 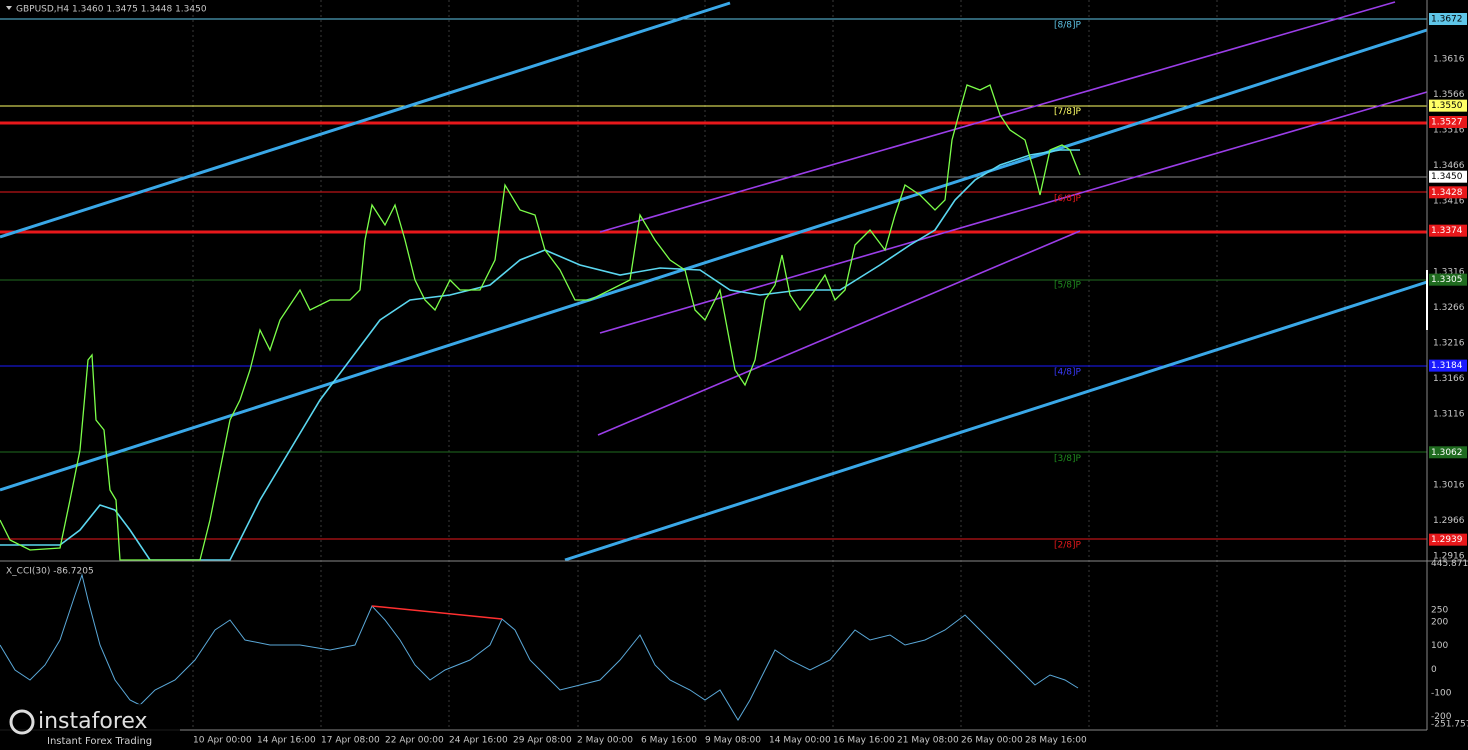 I want to click on murray-label: [3/8]P, so click(x=1068, y=459).